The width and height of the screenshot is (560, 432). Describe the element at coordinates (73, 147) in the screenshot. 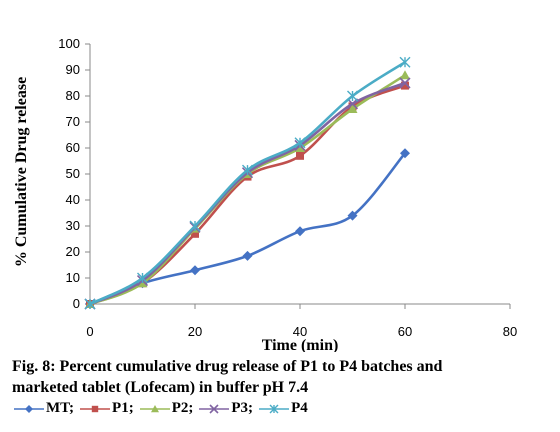

I see `y-tick-label: 60` at that location.